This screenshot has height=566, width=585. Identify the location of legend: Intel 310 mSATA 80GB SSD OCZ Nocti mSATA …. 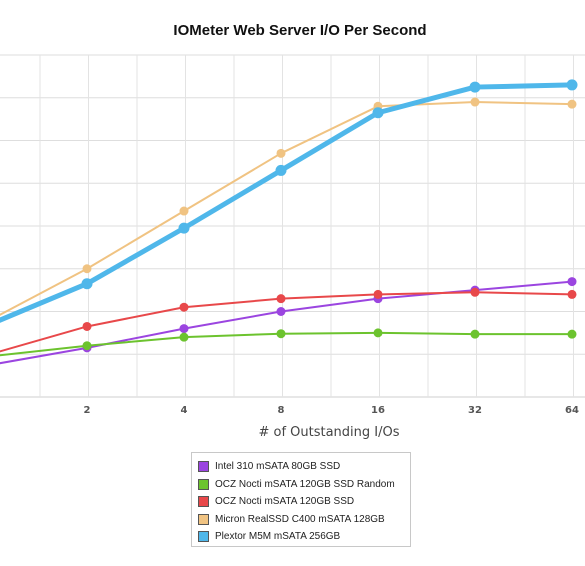
(301, 499).